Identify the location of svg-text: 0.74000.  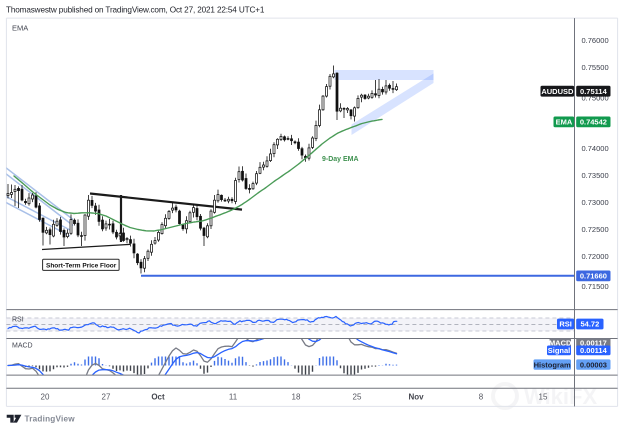
(595, 148).